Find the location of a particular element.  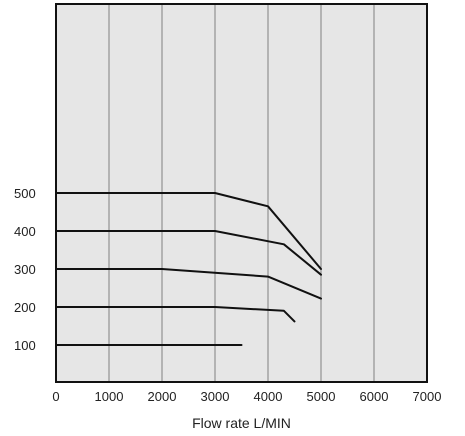

y-tick-label-500: 500 is located at coordinates (25, 193).